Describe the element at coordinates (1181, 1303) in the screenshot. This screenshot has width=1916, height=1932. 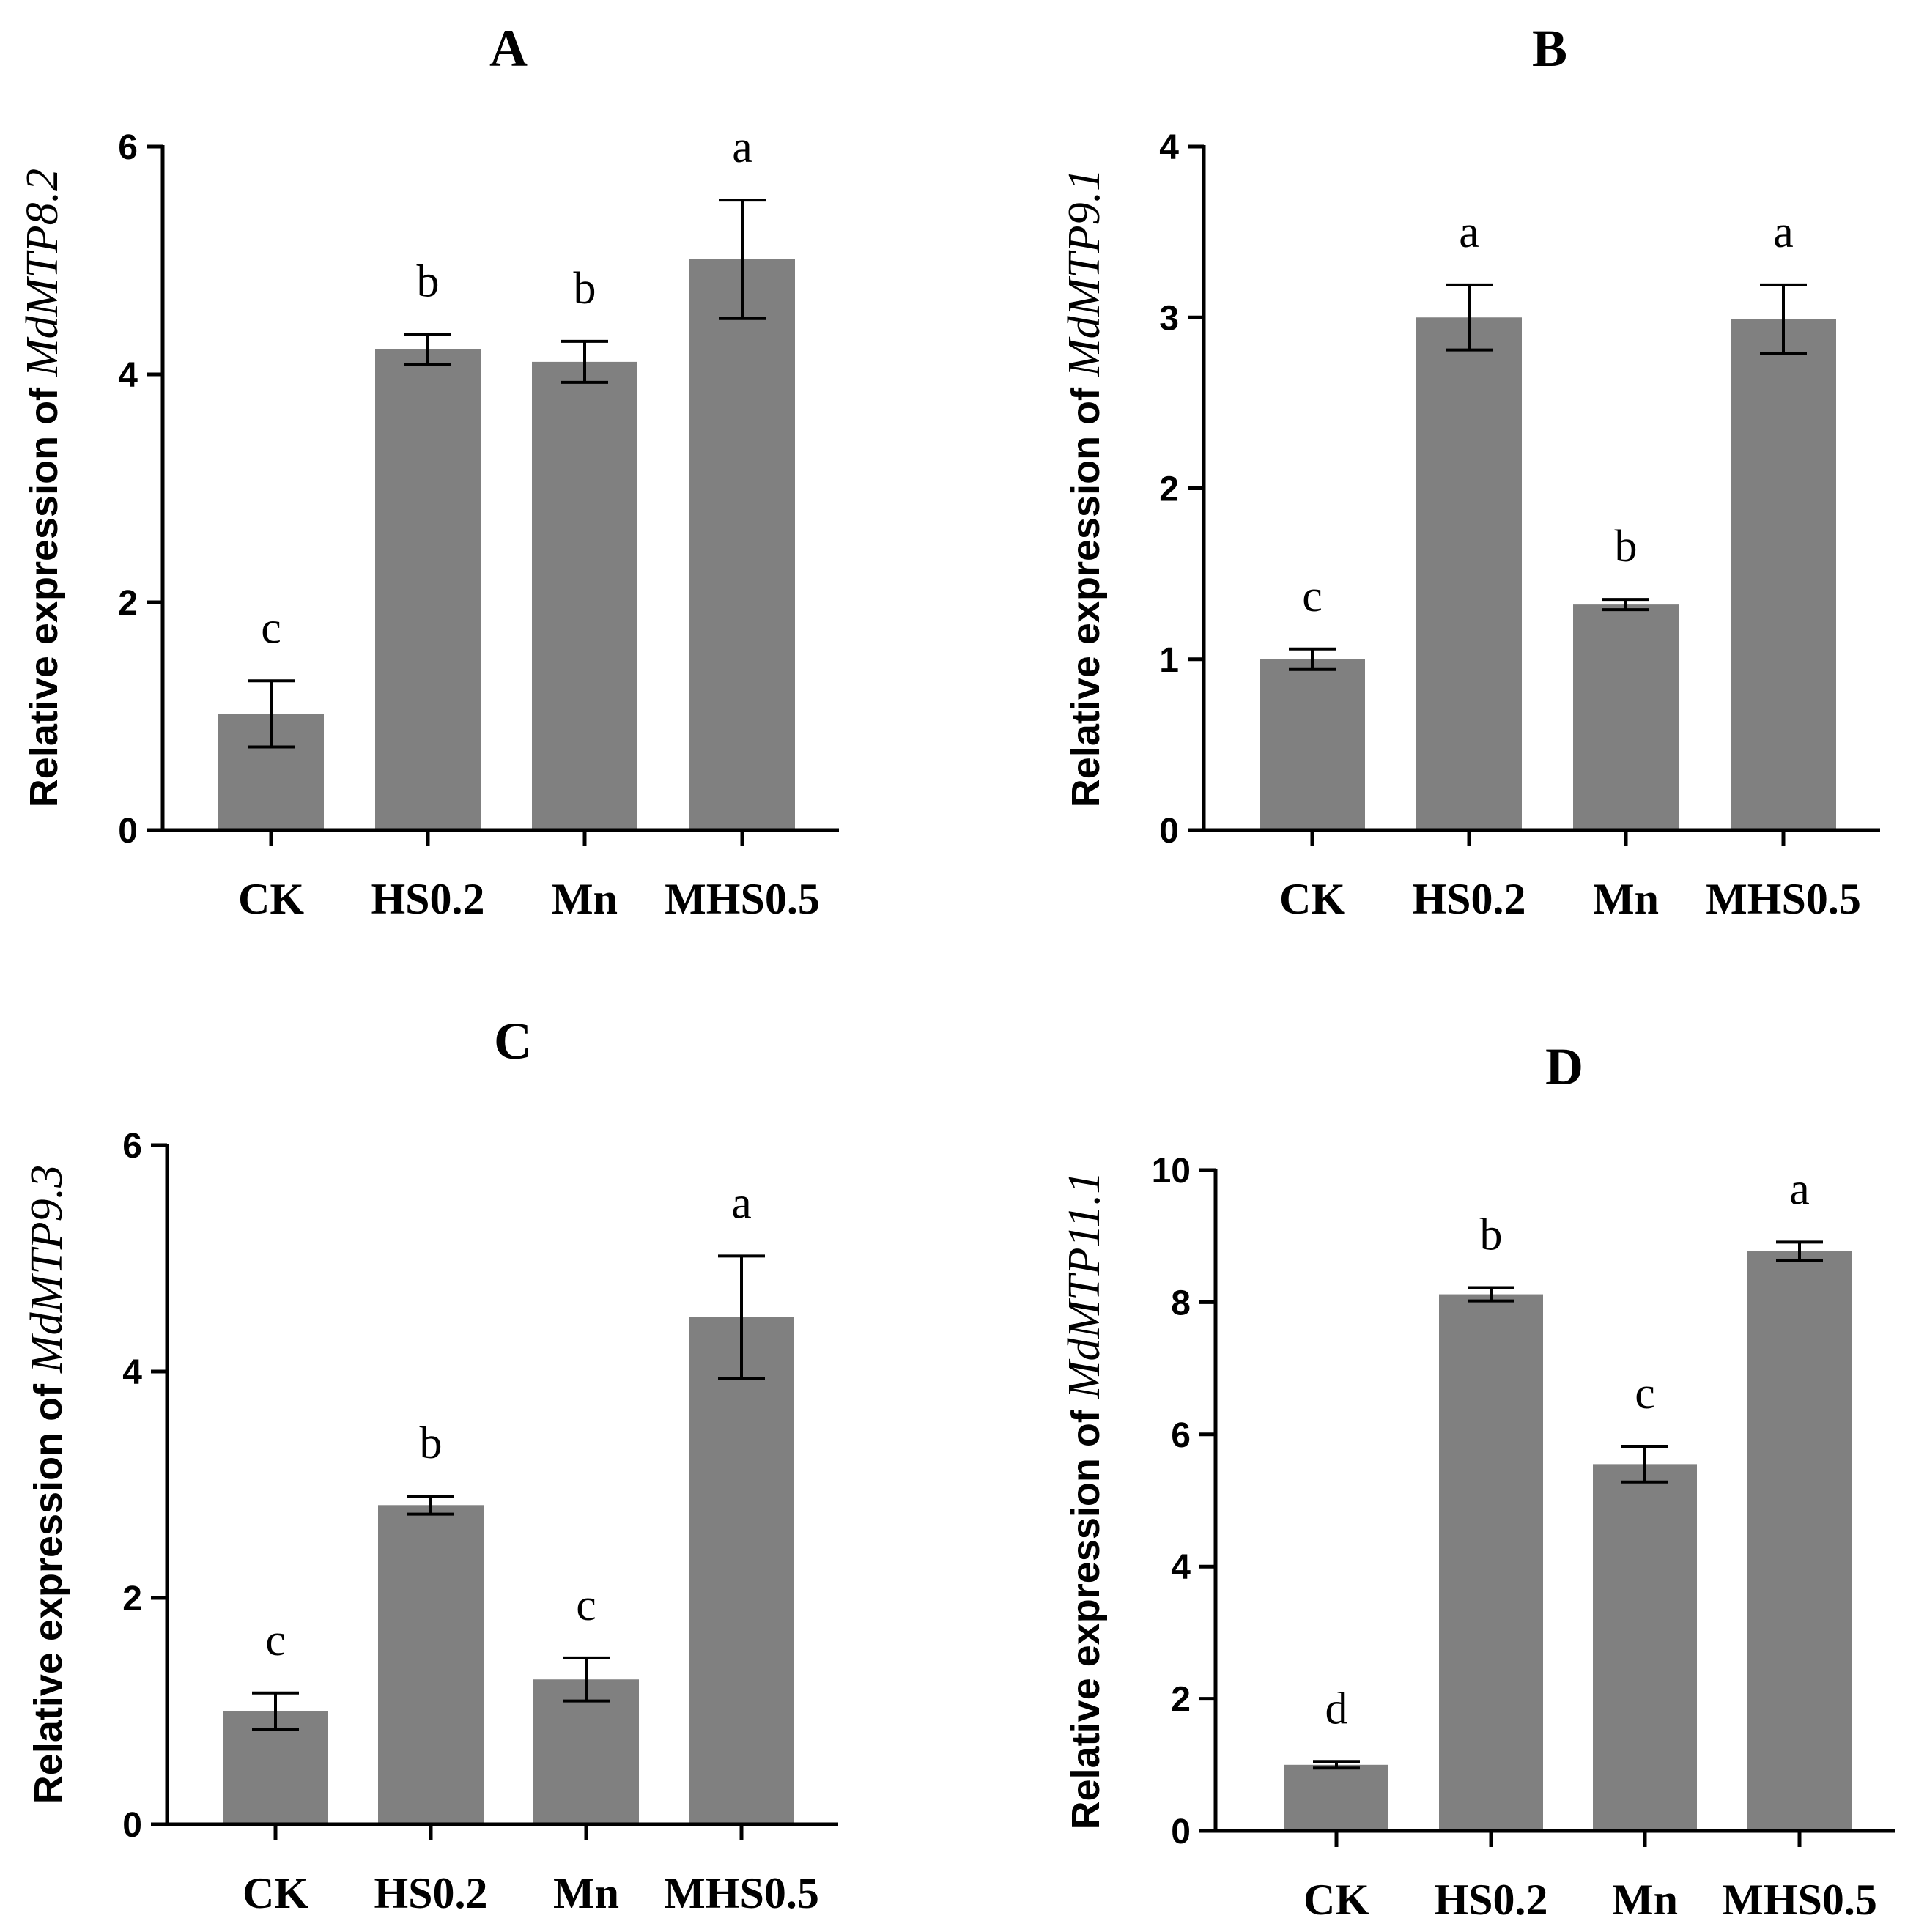
I see `y-tick-label: 8` at that location.